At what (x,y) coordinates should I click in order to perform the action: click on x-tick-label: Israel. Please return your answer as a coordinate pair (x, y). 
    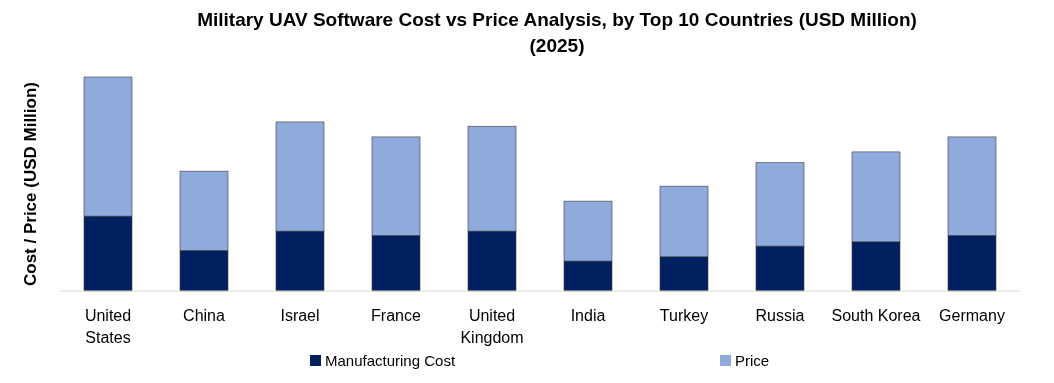
    Looking at the image, I should click on (300, 315).